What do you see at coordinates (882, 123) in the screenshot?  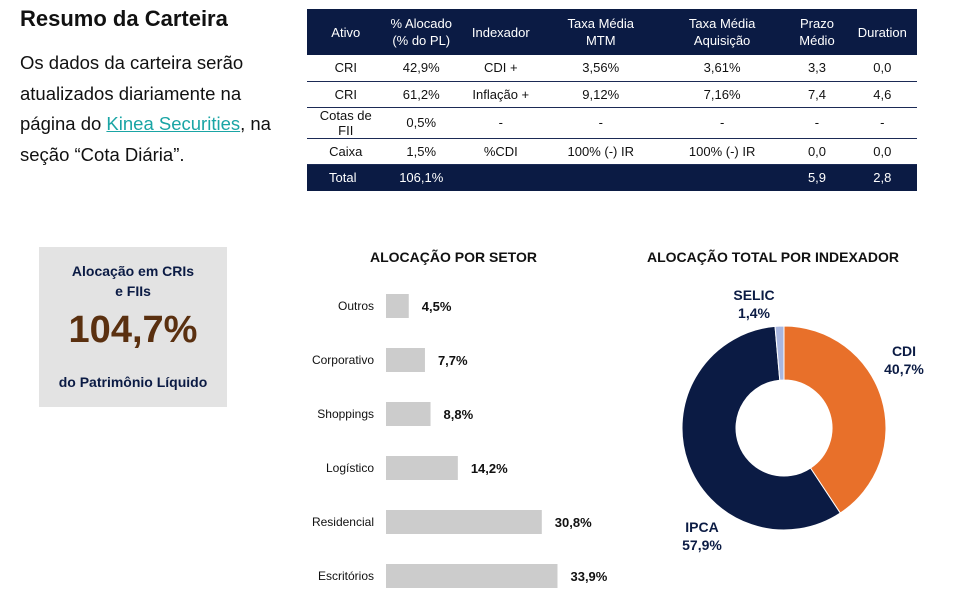 I see `cell-duration: -` at bounding box center [882, 123].